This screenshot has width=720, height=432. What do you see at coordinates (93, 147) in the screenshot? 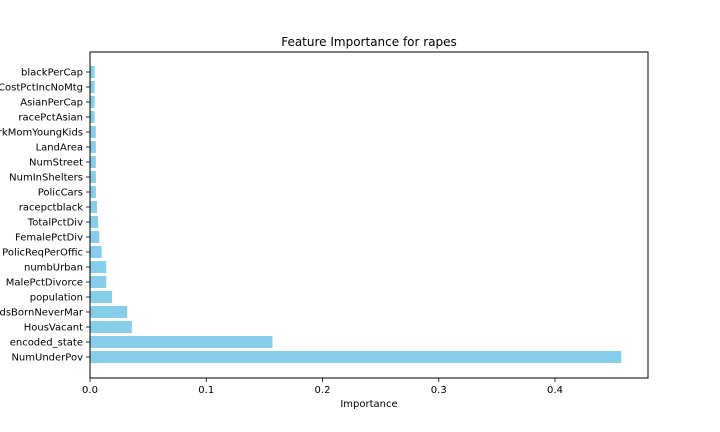
I see `bar-LandArea` at bounding box center [93, 147].